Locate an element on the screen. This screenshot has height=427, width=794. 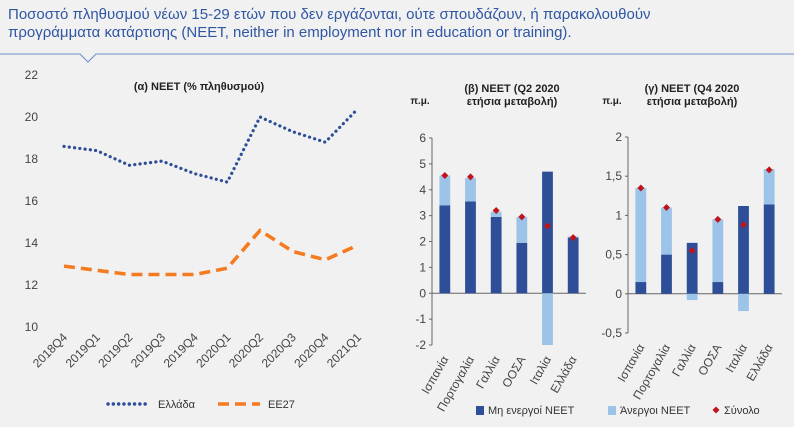
y-tick-label: 14 is located at coordinates (32, 243).